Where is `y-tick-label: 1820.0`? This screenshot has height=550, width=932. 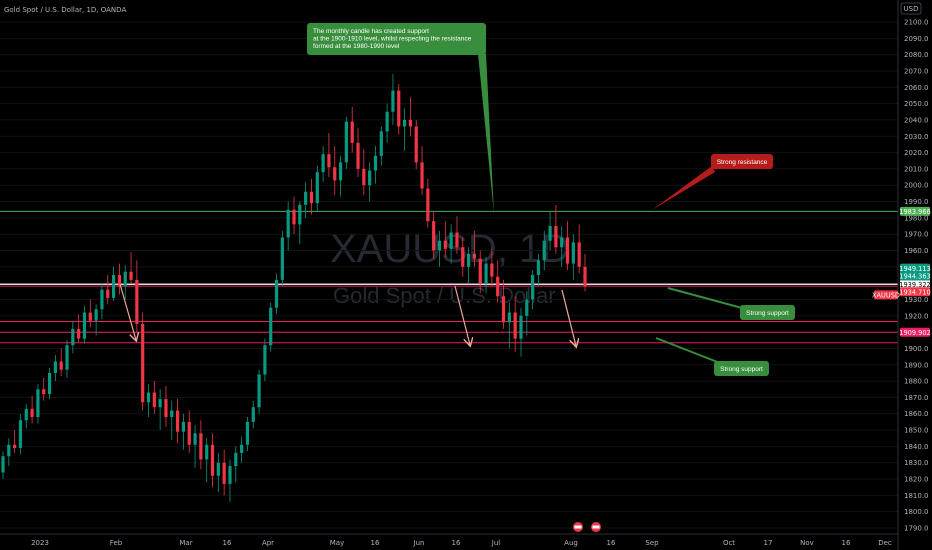
y-tick-label: 1820.0 is located at coordinates (916, 480).